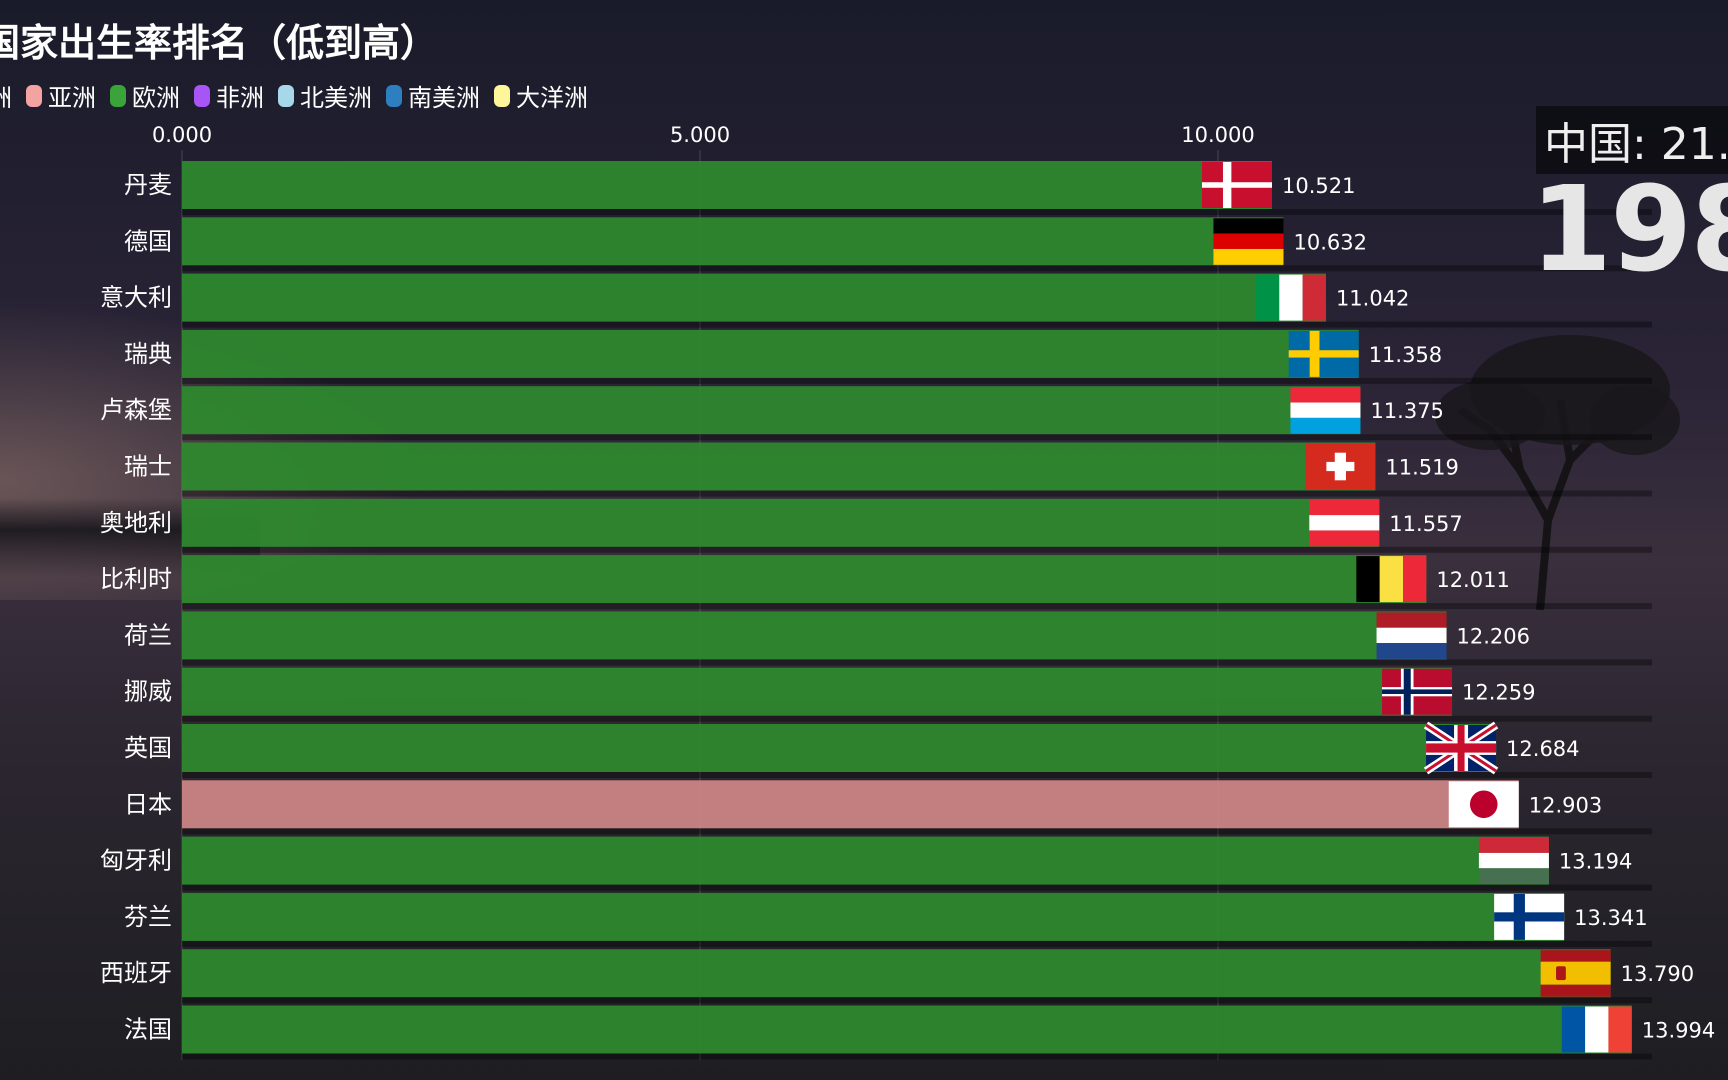  Describe the element at coordinates (148, 917) in the screenshot. I see `category-label: 芬兰` at that location.